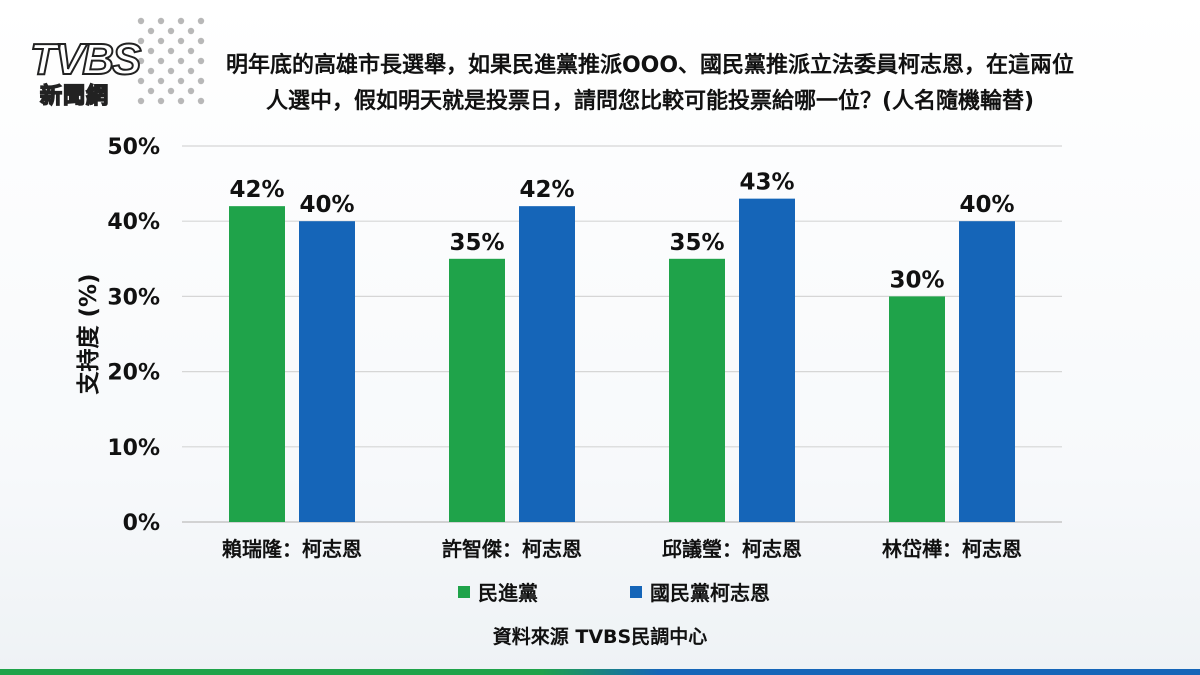 Image resolution: width=1200 pixels, height=675 pixels. What do you see at coordinates (916, 280) in the screenshot?
I see `bar-data-label: 30%` at bounding box center [916, 280].